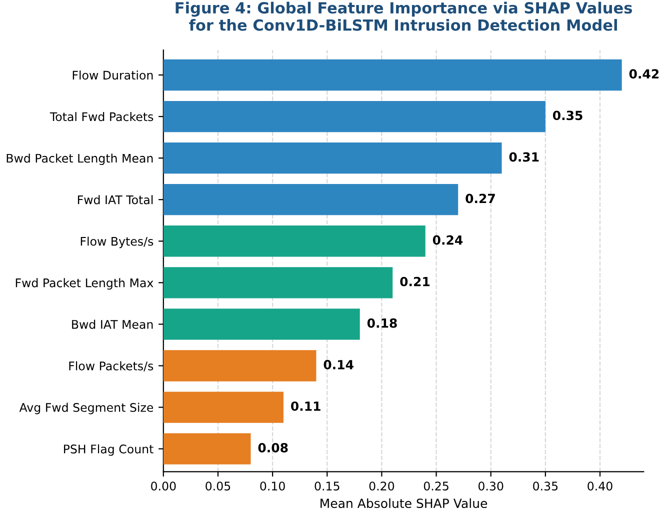  Describe the element at coordinates (112, 324) in the screenshot. I see `y-tick-label: Bwd IAT Mean` at that location.